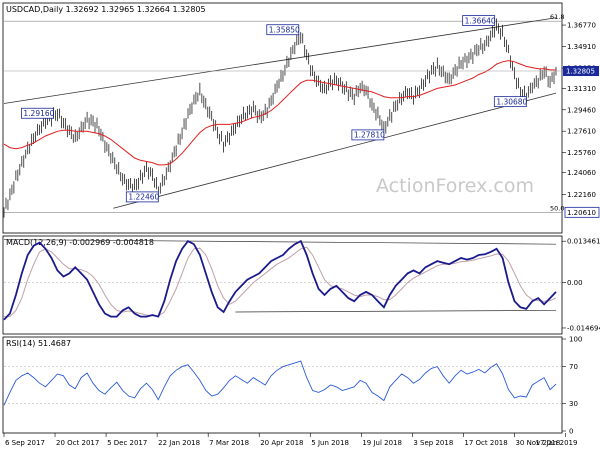 Image resolution: width=600 pixels, height=450 pixels. Describe the element at coordinates (581, 110) in the screenshot. I see `price-tick-label: 1.29460` at that location.